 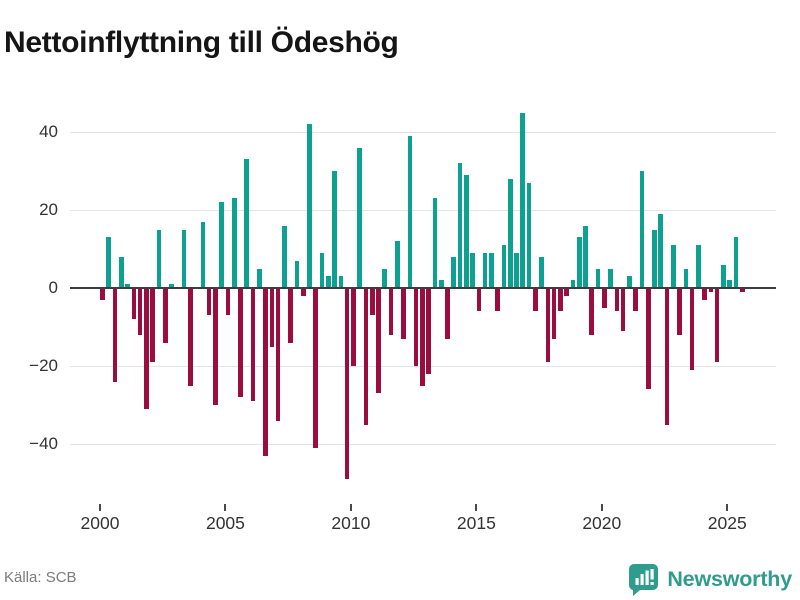 What do you see at coordinates (225, 523) in the screenshot?
I see `x-axis-tick-label: 2005` at bounding box center [225, 523].